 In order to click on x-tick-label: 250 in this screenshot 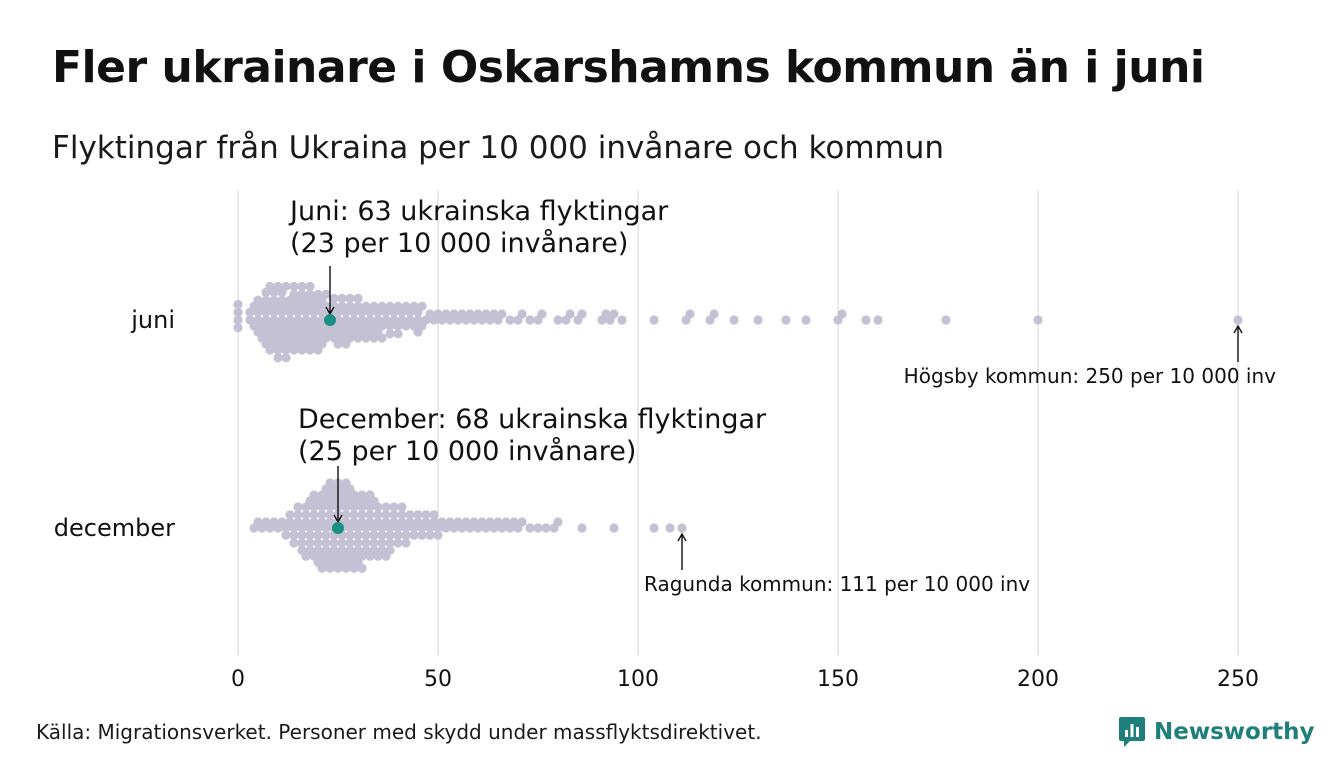, I will do `click(1238, 679)`.